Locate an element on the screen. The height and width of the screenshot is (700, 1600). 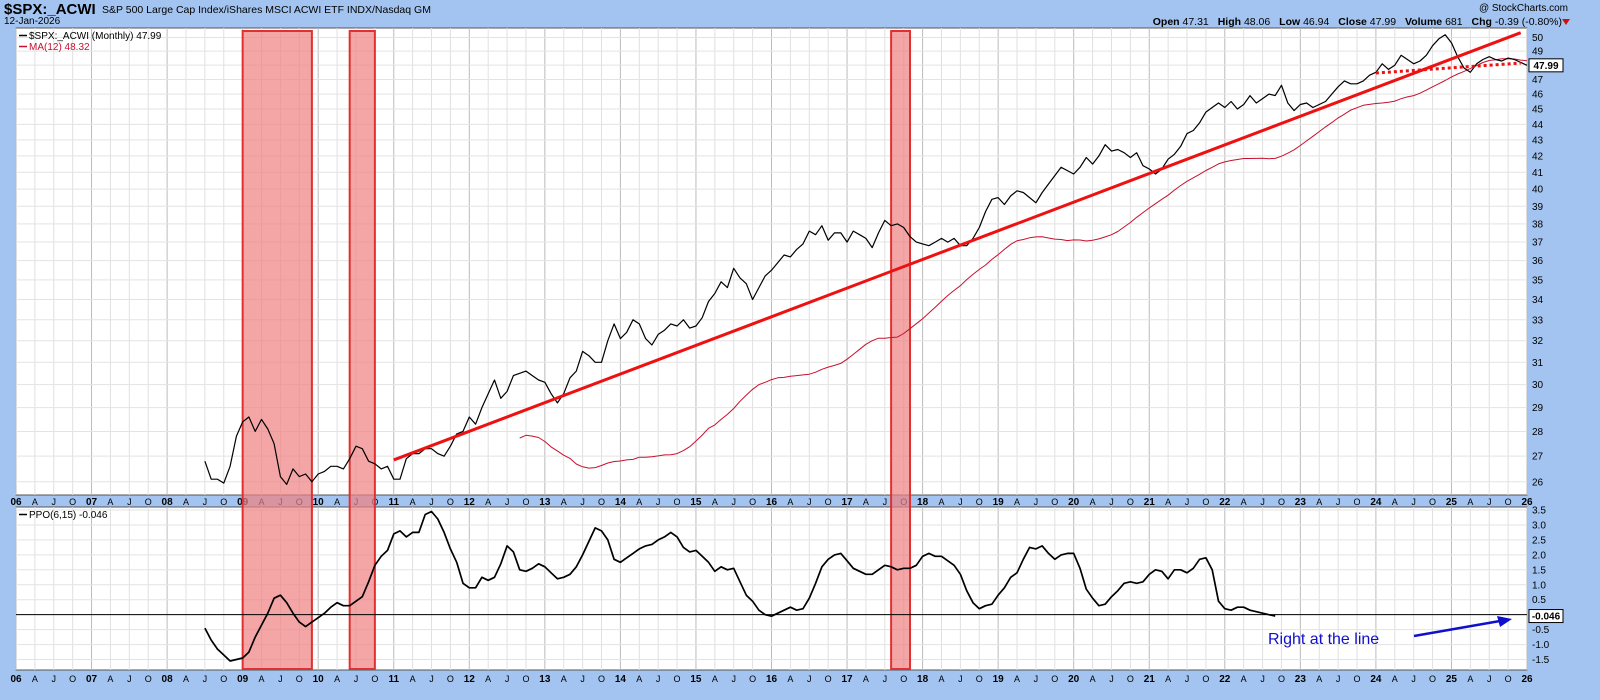
x-tick-label: 18 is located at coordinates (923, 679).